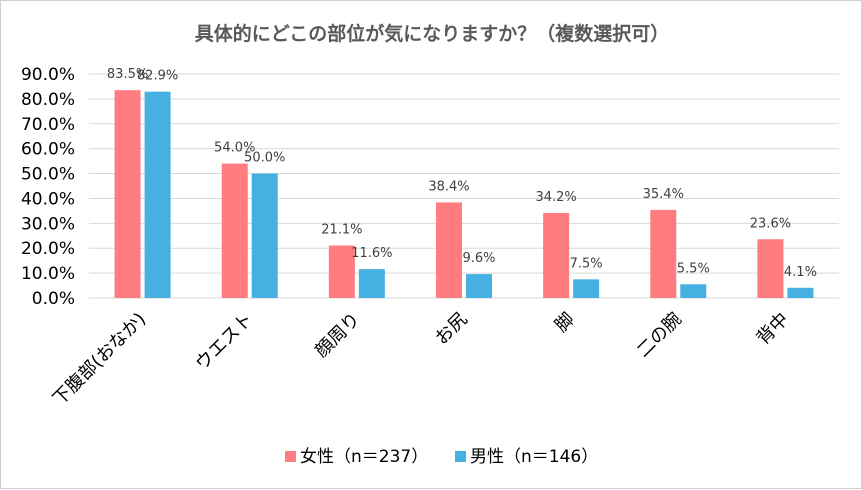 The width and height of the screenshot is (862, 490). I want to click on data-label: 82.9%, so click(157, 76).